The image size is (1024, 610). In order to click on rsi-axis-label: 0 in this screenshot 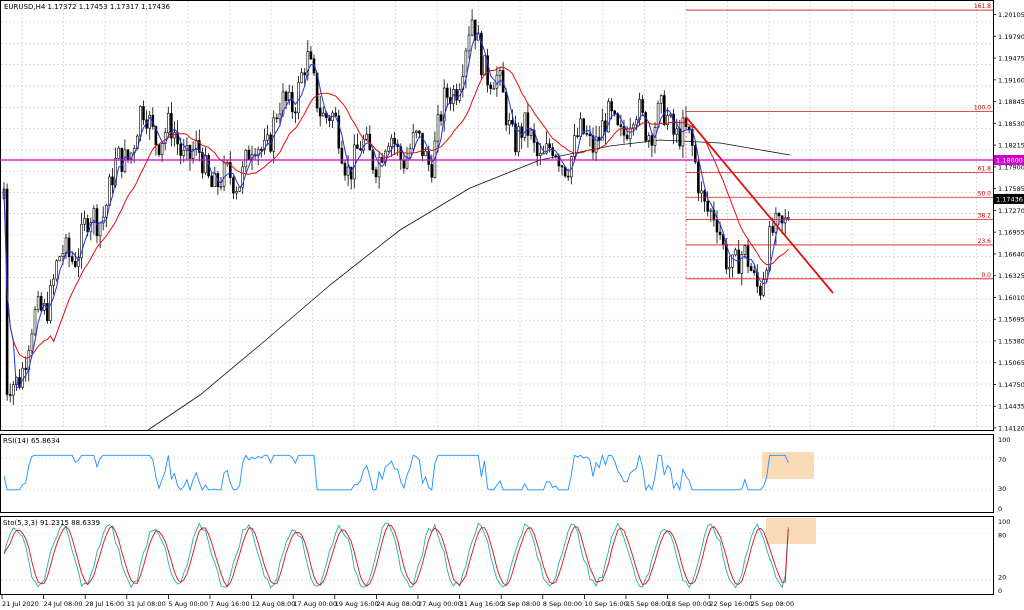, I will do `click(1000, 509)`.